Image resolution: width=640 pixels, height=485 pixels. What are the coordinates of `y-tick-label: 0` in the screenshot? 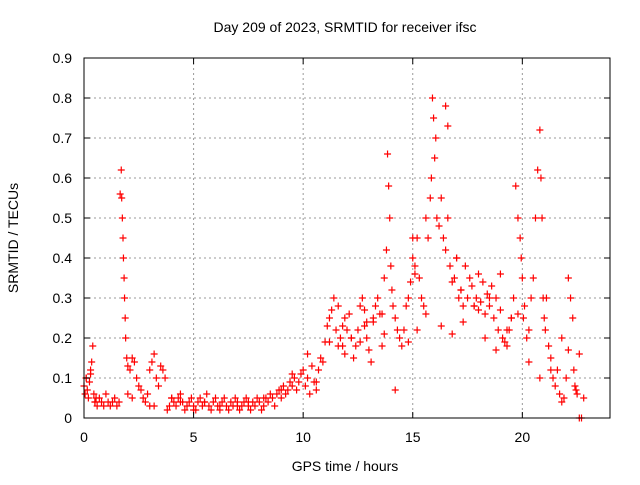 It's located at (68, 418).